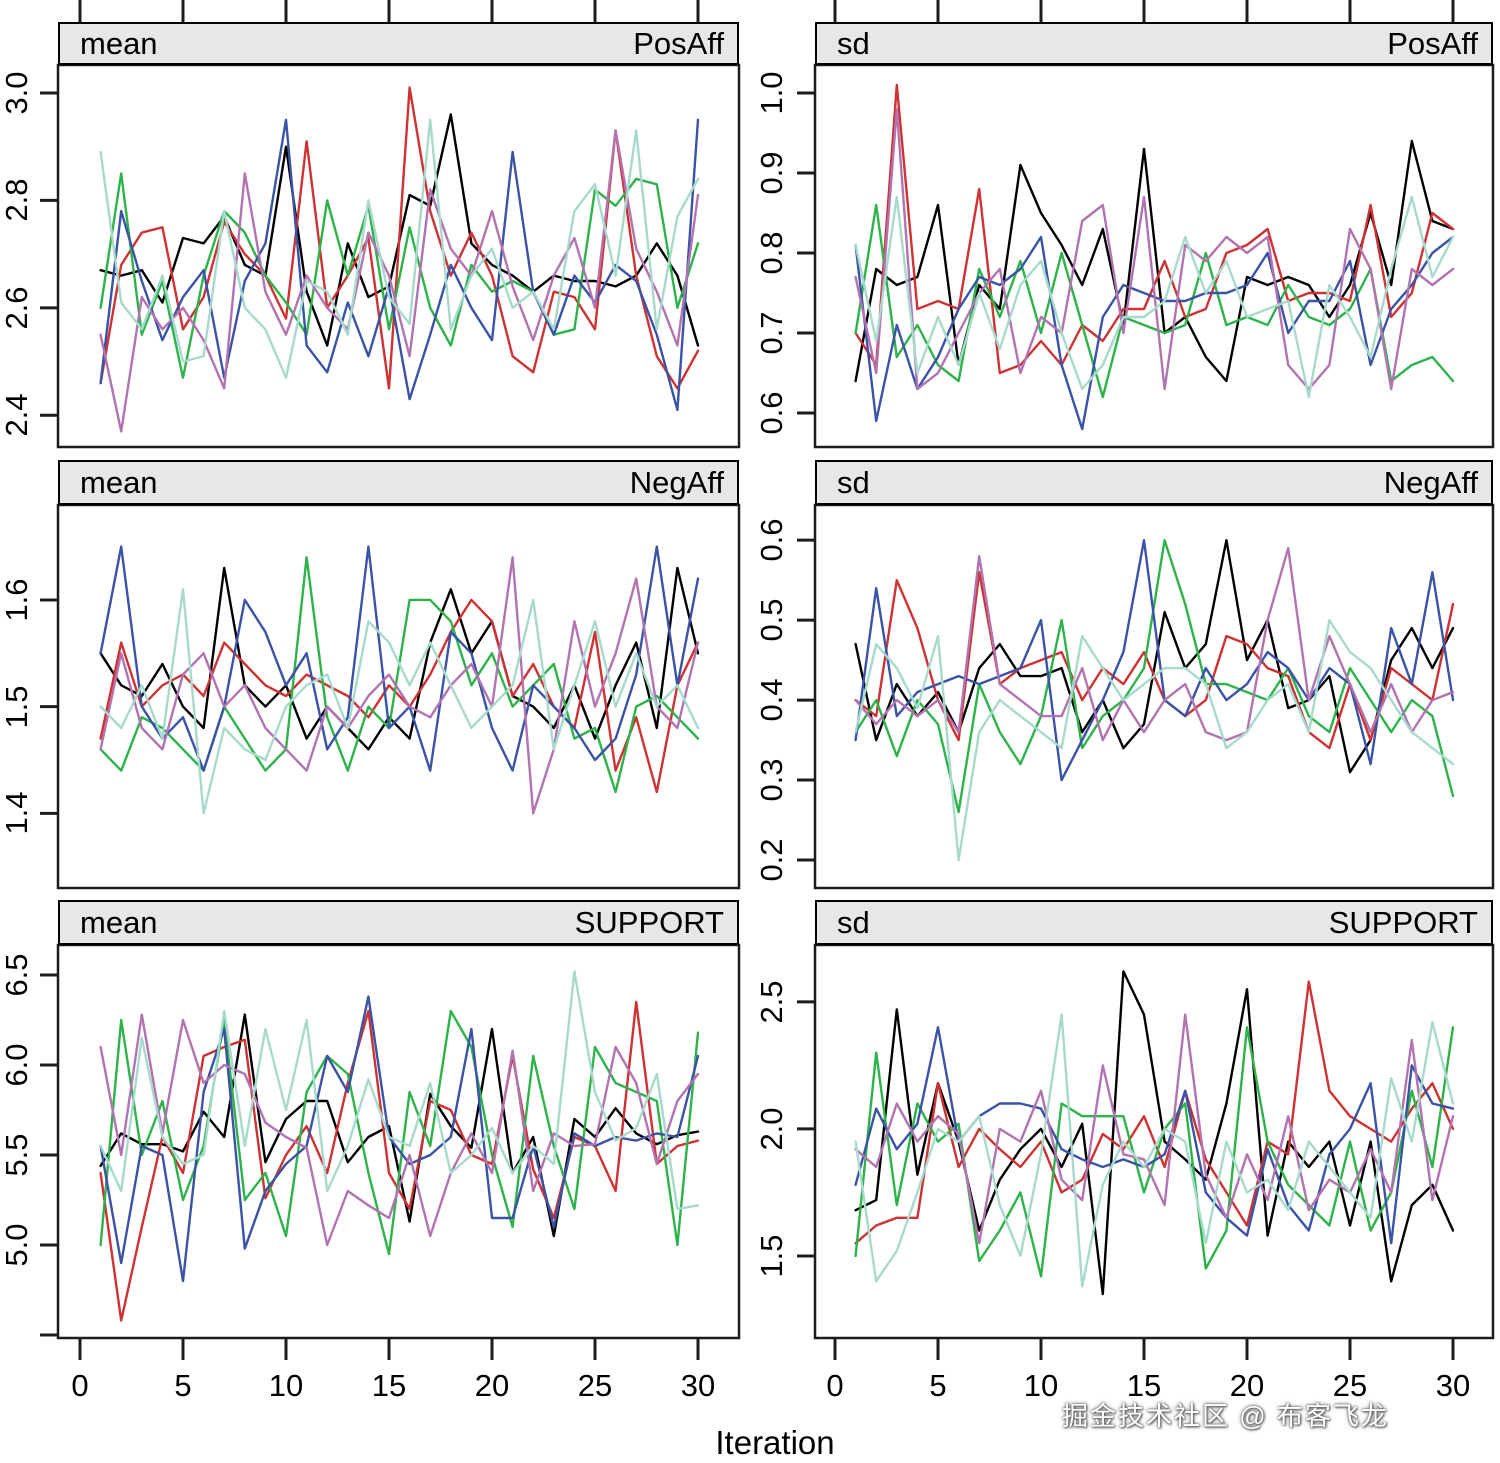  I want to click on strip-sd-posaff: sd PosAff, so click(1154, 43).